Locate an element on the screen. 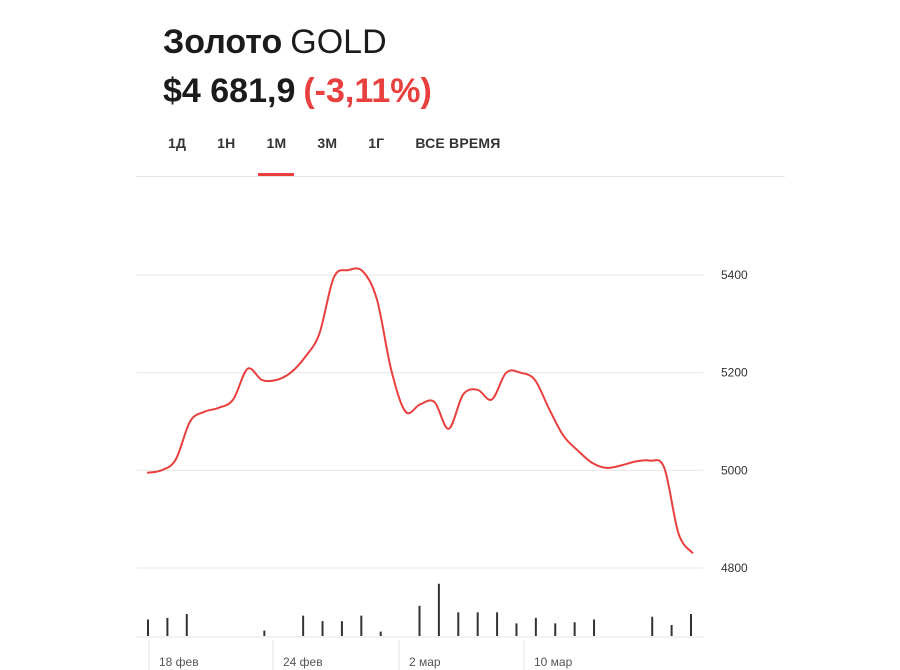 The image size is (900, 670). price-line: $4 681,9 (-3,11%) is located at coordinates (297, 91).